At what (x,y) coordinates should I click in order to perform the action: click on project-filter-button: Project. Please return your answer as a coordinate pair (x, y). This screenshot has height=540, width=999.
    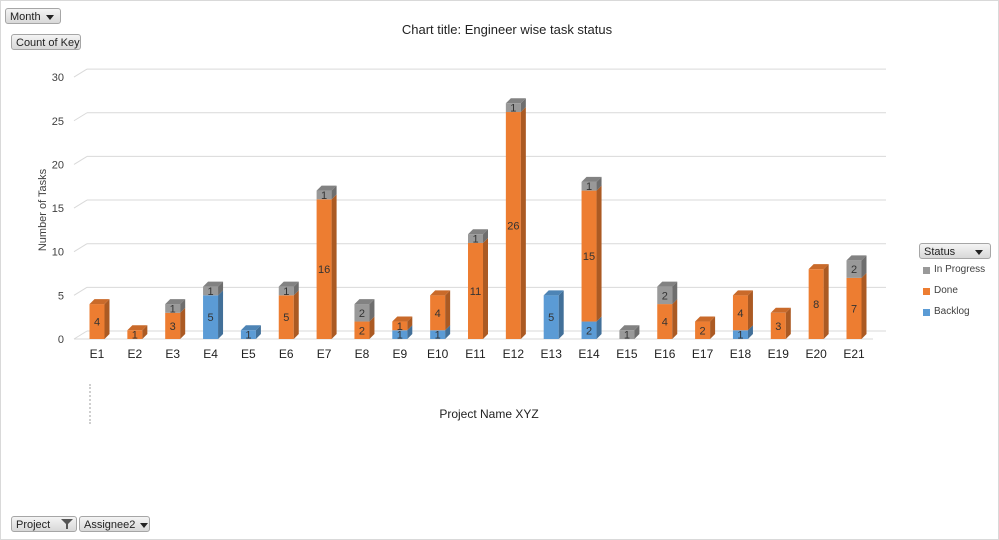
    Looking at the image, I should click on (44, 524).